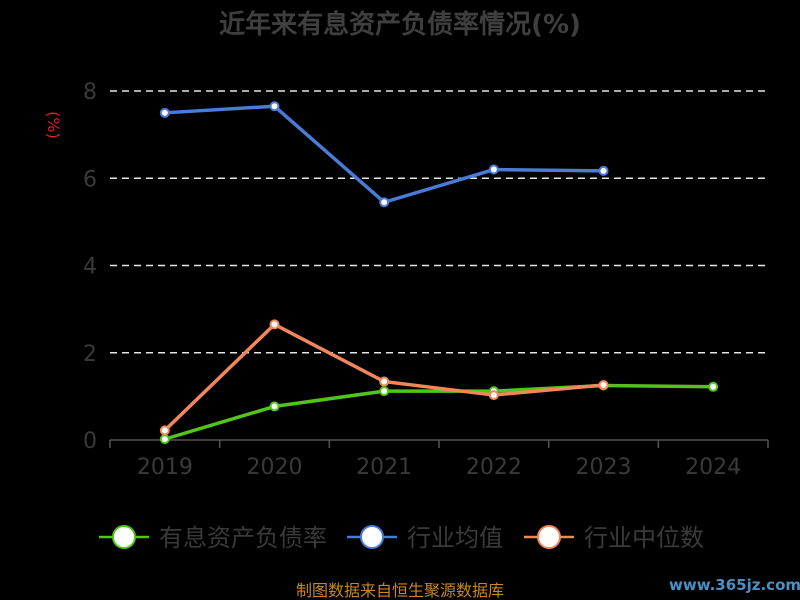  I want to click on chart-title: 近年来有息资产负债率情况(%), so click(400, 24).